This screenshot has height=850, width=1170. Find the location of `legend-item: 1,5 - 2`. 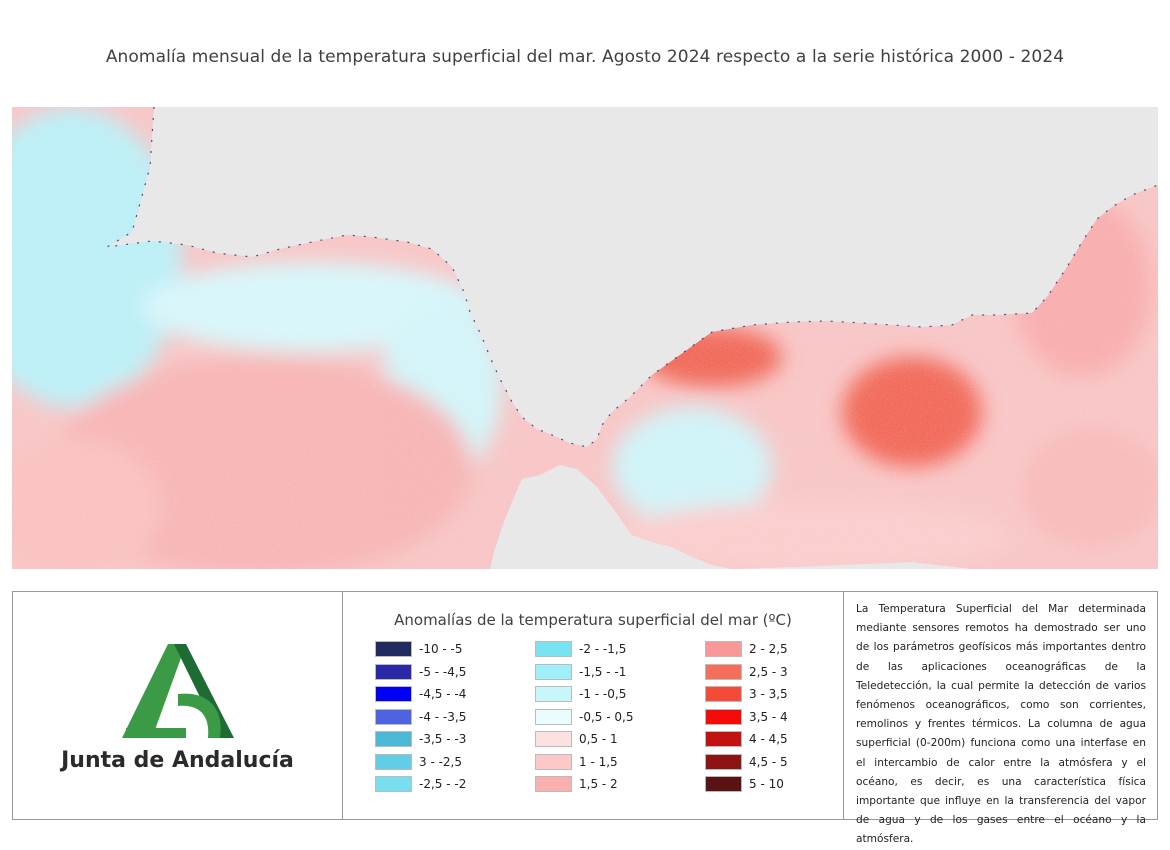

legend-item: 1,5 - 2 is located at coordinates (615, 785).